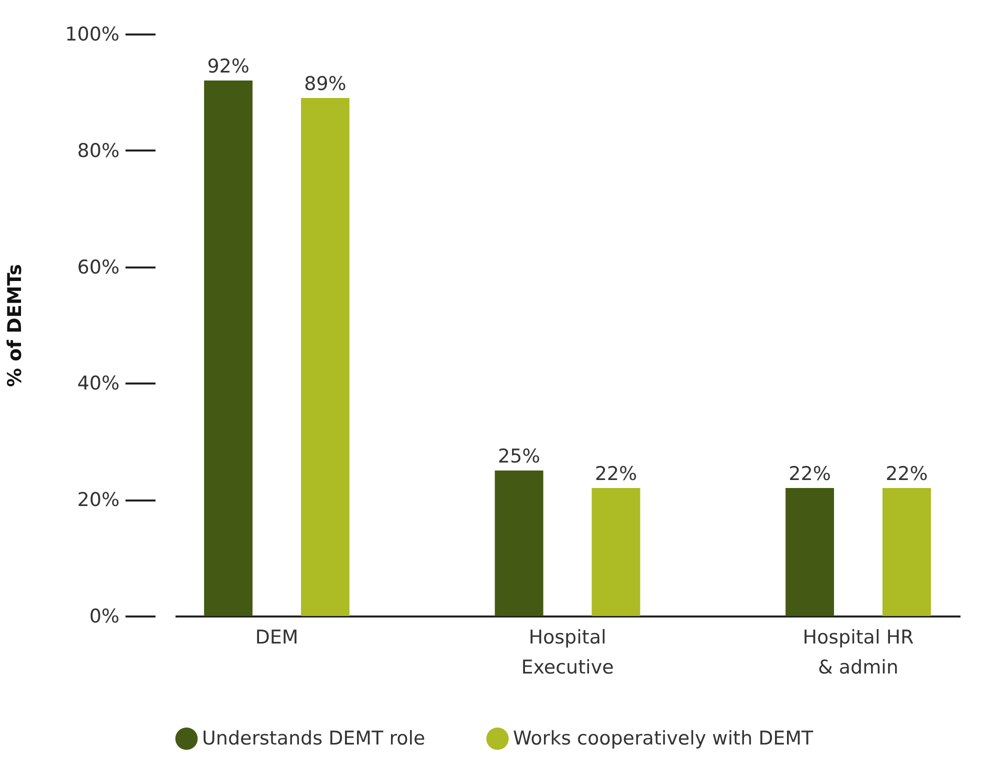  Describe the element at coordinates (98, 267) in the screenshot. I see `y-tick-label: 60%` at that location.